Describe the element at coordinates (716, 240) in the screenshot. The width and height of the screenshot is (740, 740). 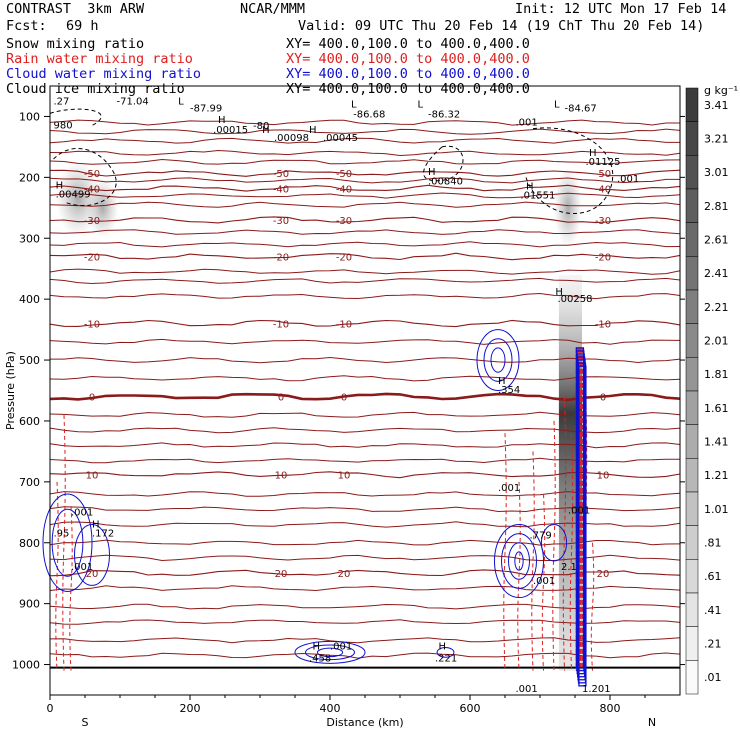
I see `colorbar-label: 2.61` at that location.